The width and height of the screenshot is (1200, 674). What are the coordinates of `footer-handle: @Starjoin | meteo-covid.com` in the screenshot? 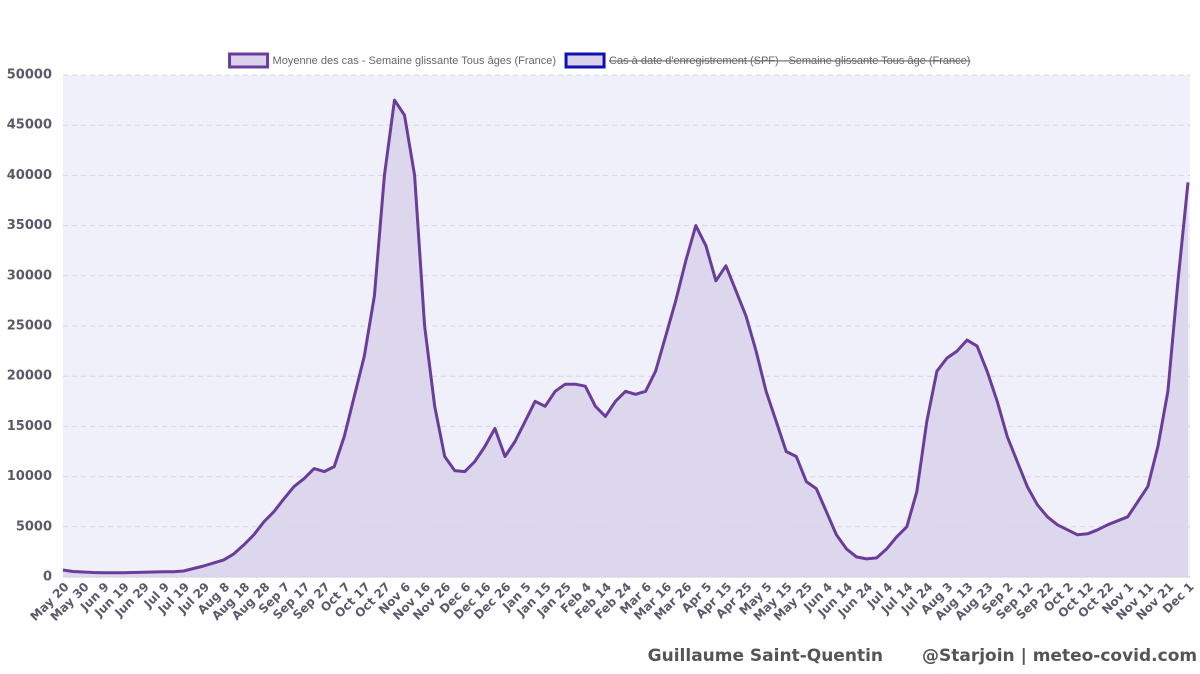 It's located at (1059, 656).